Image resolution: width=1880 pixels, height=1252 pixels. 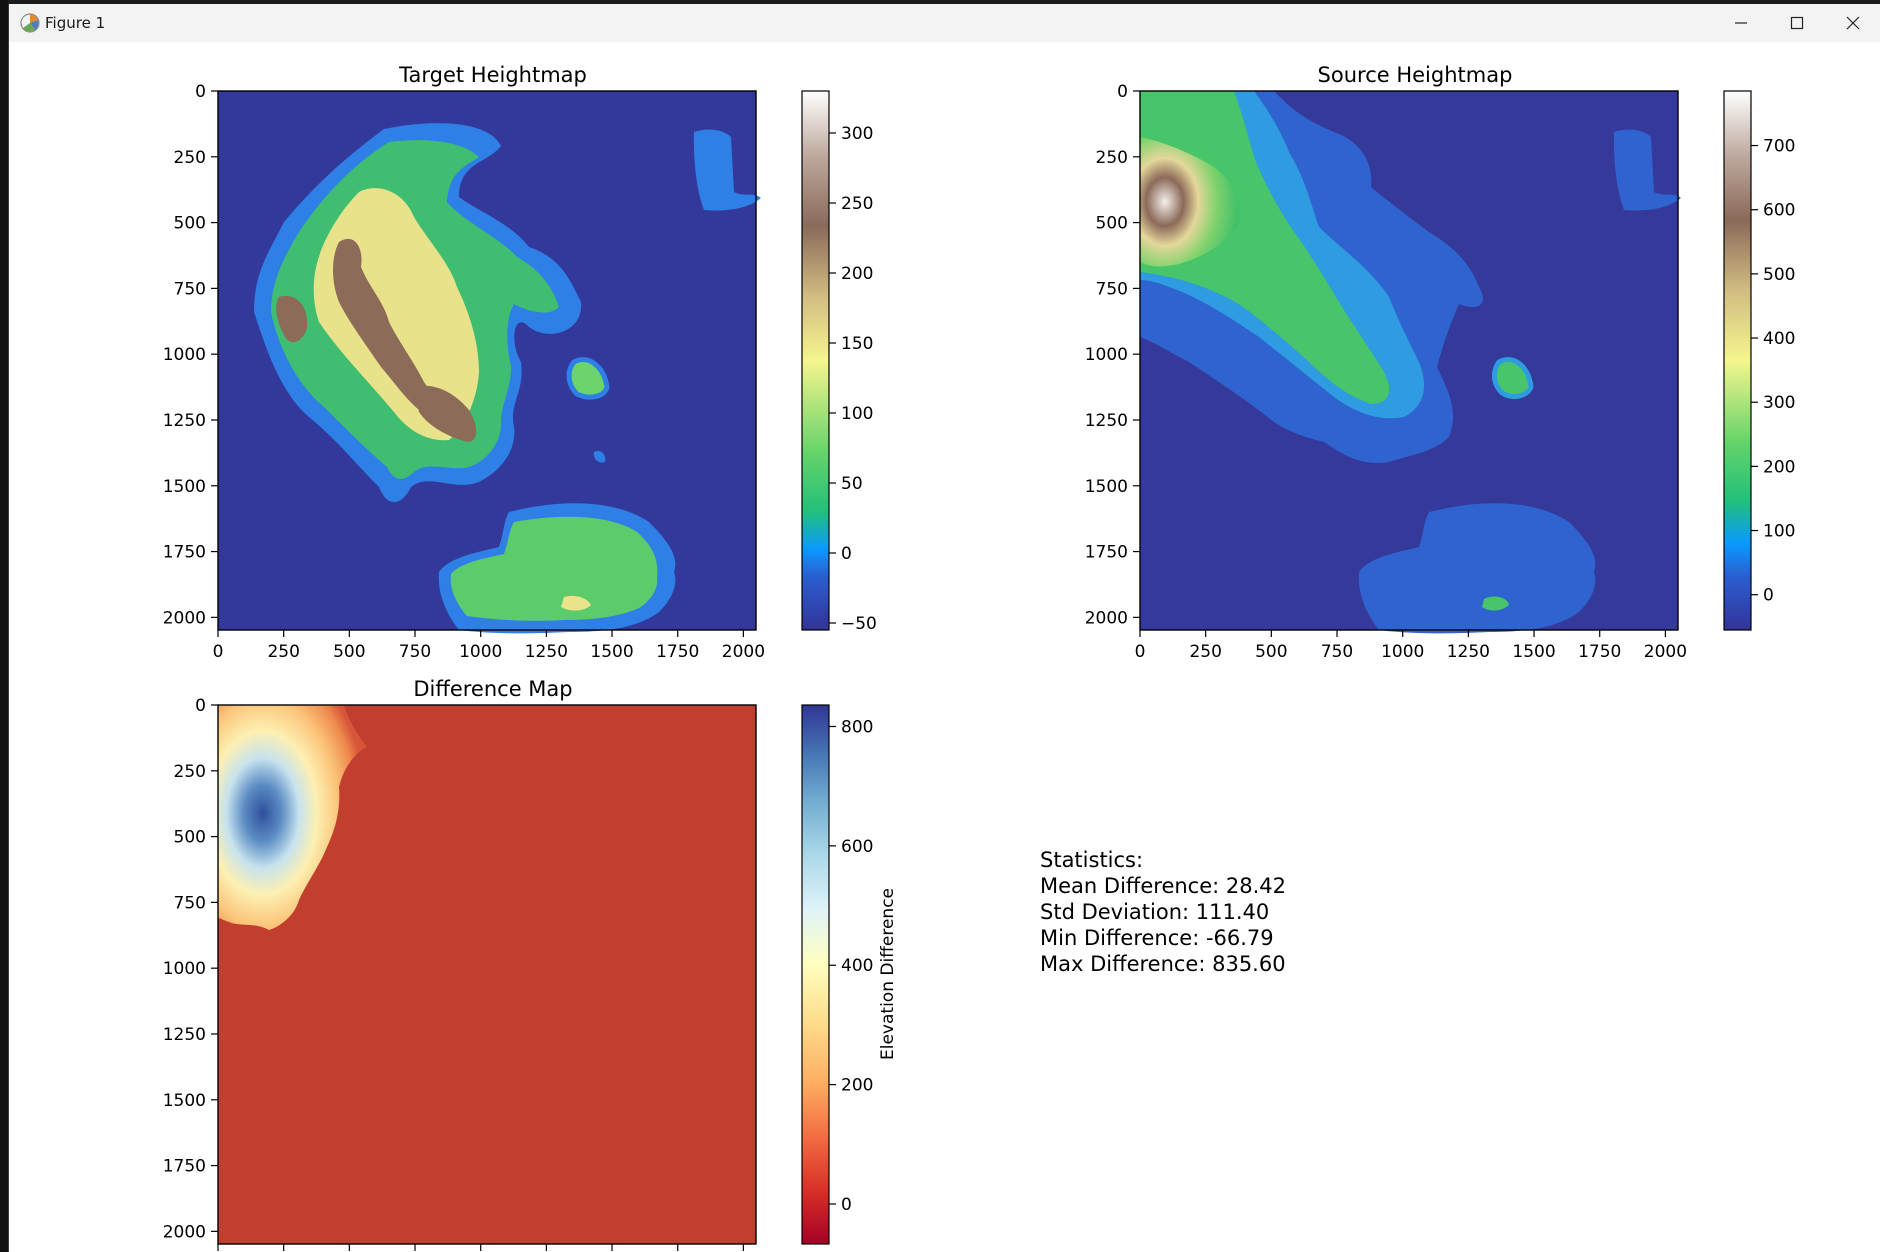 What do you see at coordinates (1155, 912) in the screenshot?
I see `statistics-std: Std Deviation: 111.40` at bounding box center [1155, 912].